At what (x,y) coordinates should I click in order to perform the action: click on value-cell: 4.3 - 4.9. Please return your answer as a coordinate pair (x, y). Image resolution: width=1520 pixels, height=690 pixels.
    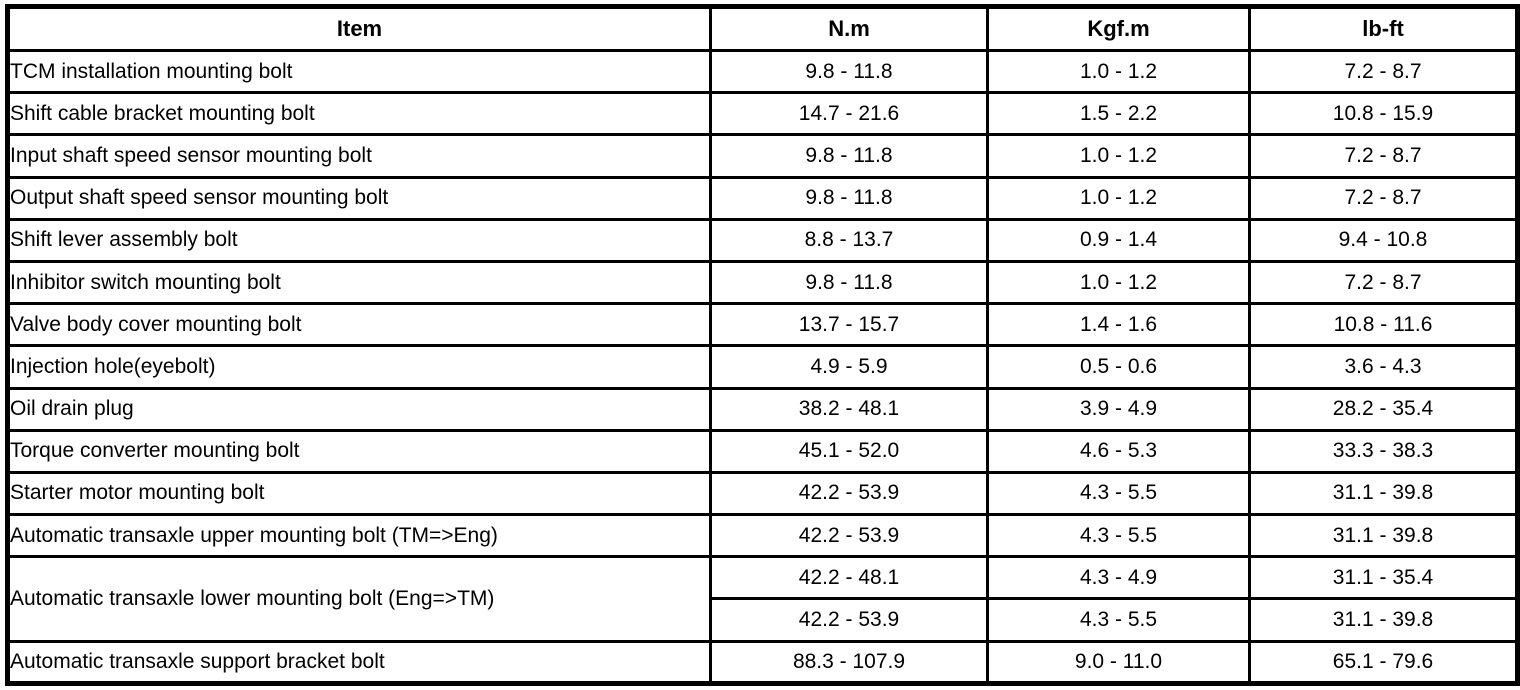
    Looking at the image, I should click on (1118, 578).